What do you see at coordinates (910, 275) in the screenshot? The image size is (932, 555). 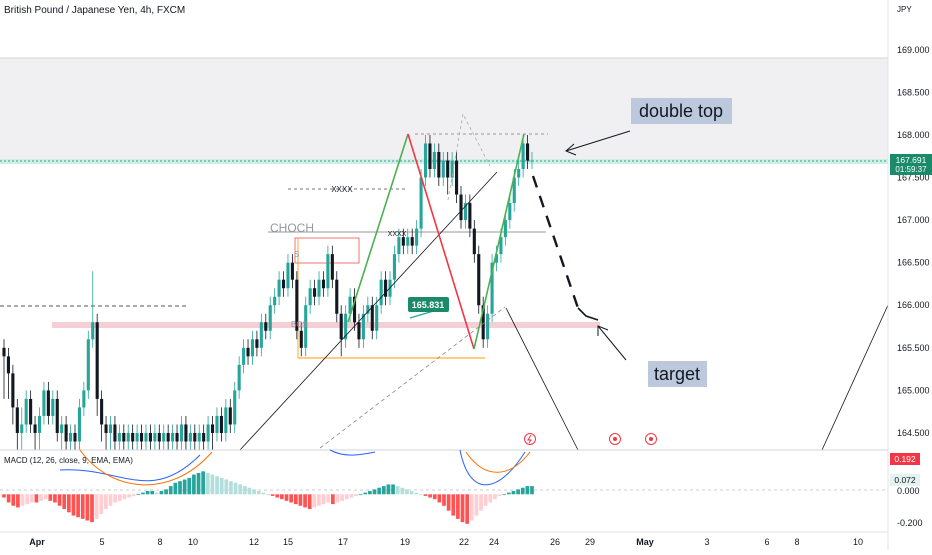 I see `price-axis-bg` at bounding box center [910, 275].